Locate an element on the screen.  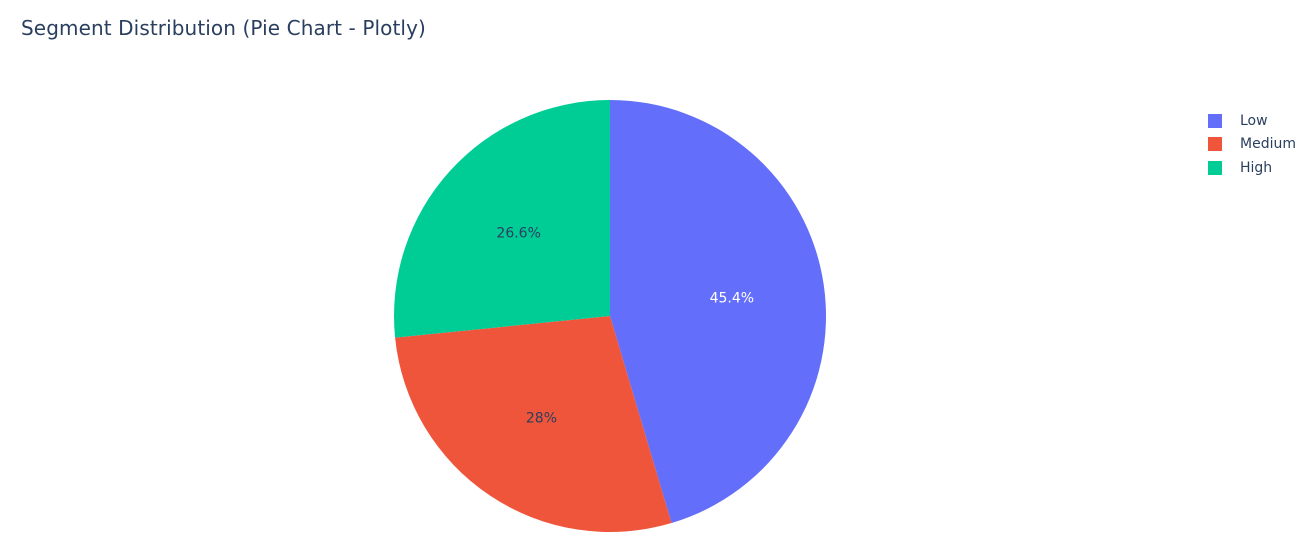
legend-item-medium: Medium is located at coordinates (1252, 145).